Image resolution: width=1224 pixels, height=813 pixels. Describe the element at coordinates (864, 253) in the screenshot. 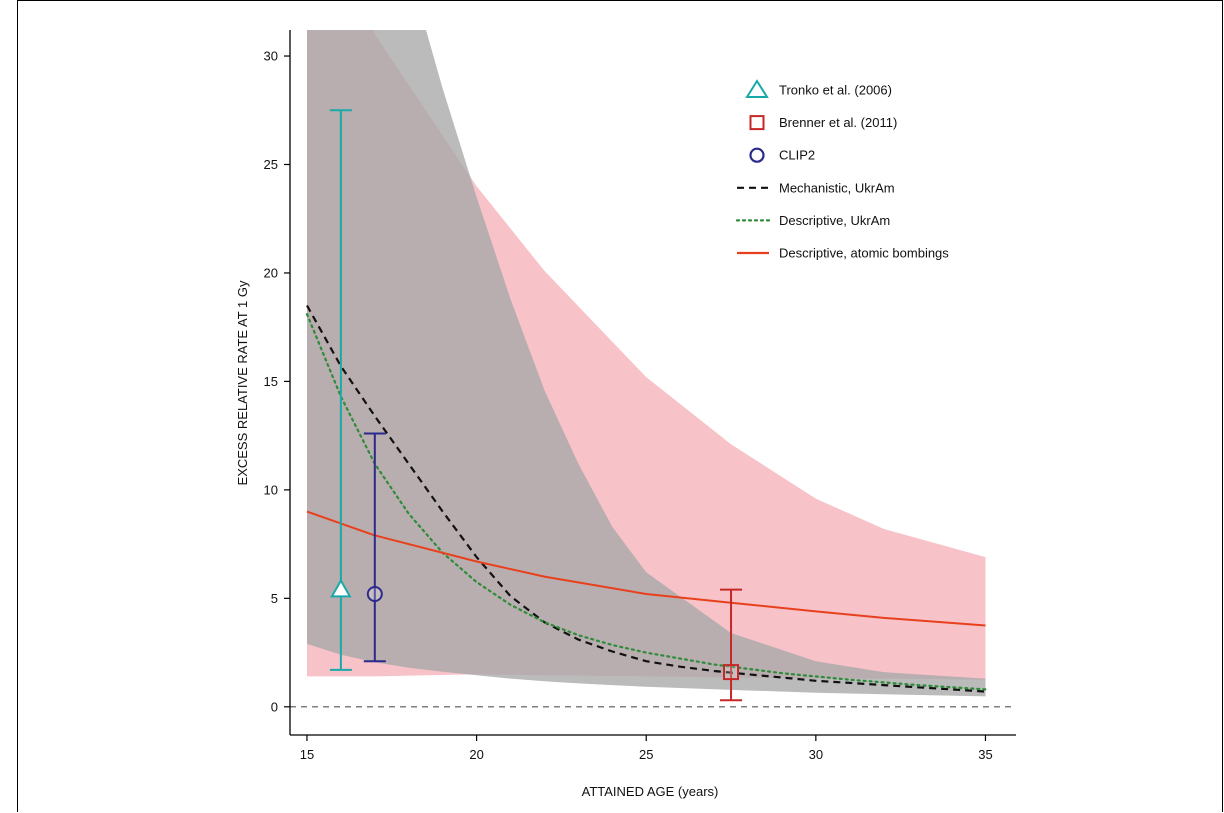

I see `legend-label: Descriptive, atomic bombings` at that location.